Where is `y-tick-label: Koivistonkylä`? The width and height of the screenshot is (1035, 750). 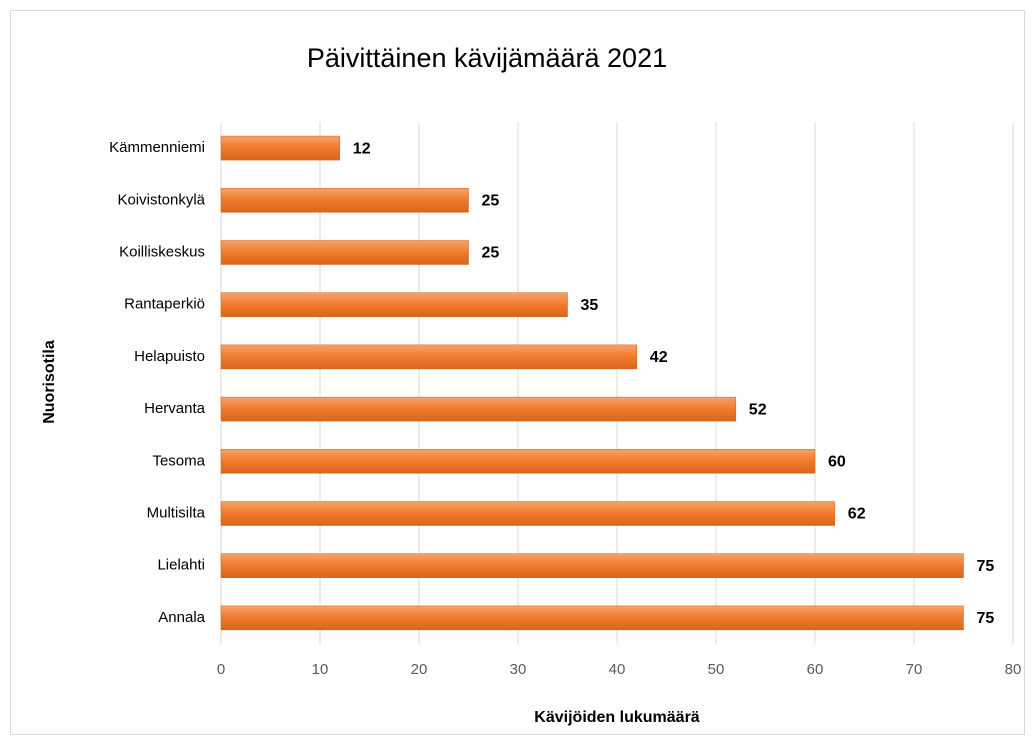
y-tick-label: Koivistonkylä is located at coordinates (161, 199).